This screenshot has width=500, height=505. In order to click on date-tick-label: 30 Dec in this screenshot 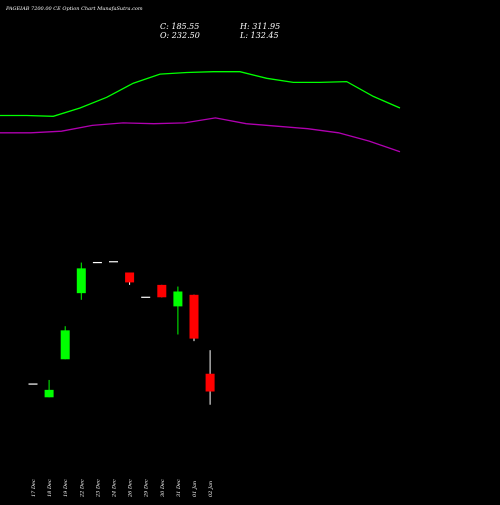, I will do `click(163, 488)`.